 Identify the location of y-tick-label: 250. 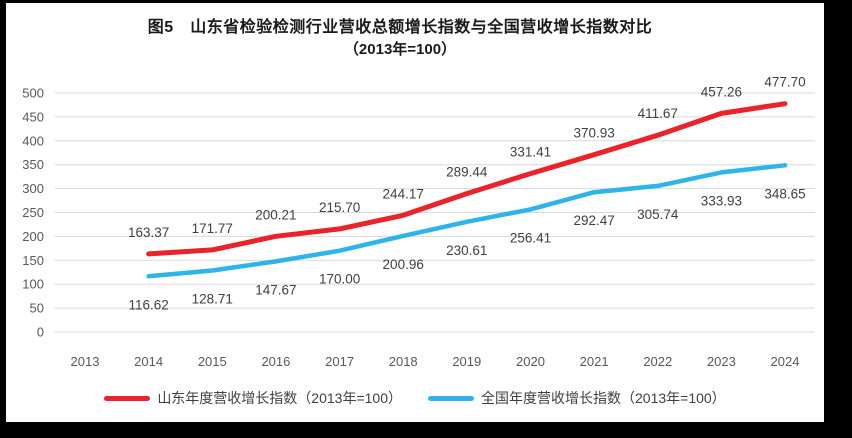
(33, 212).